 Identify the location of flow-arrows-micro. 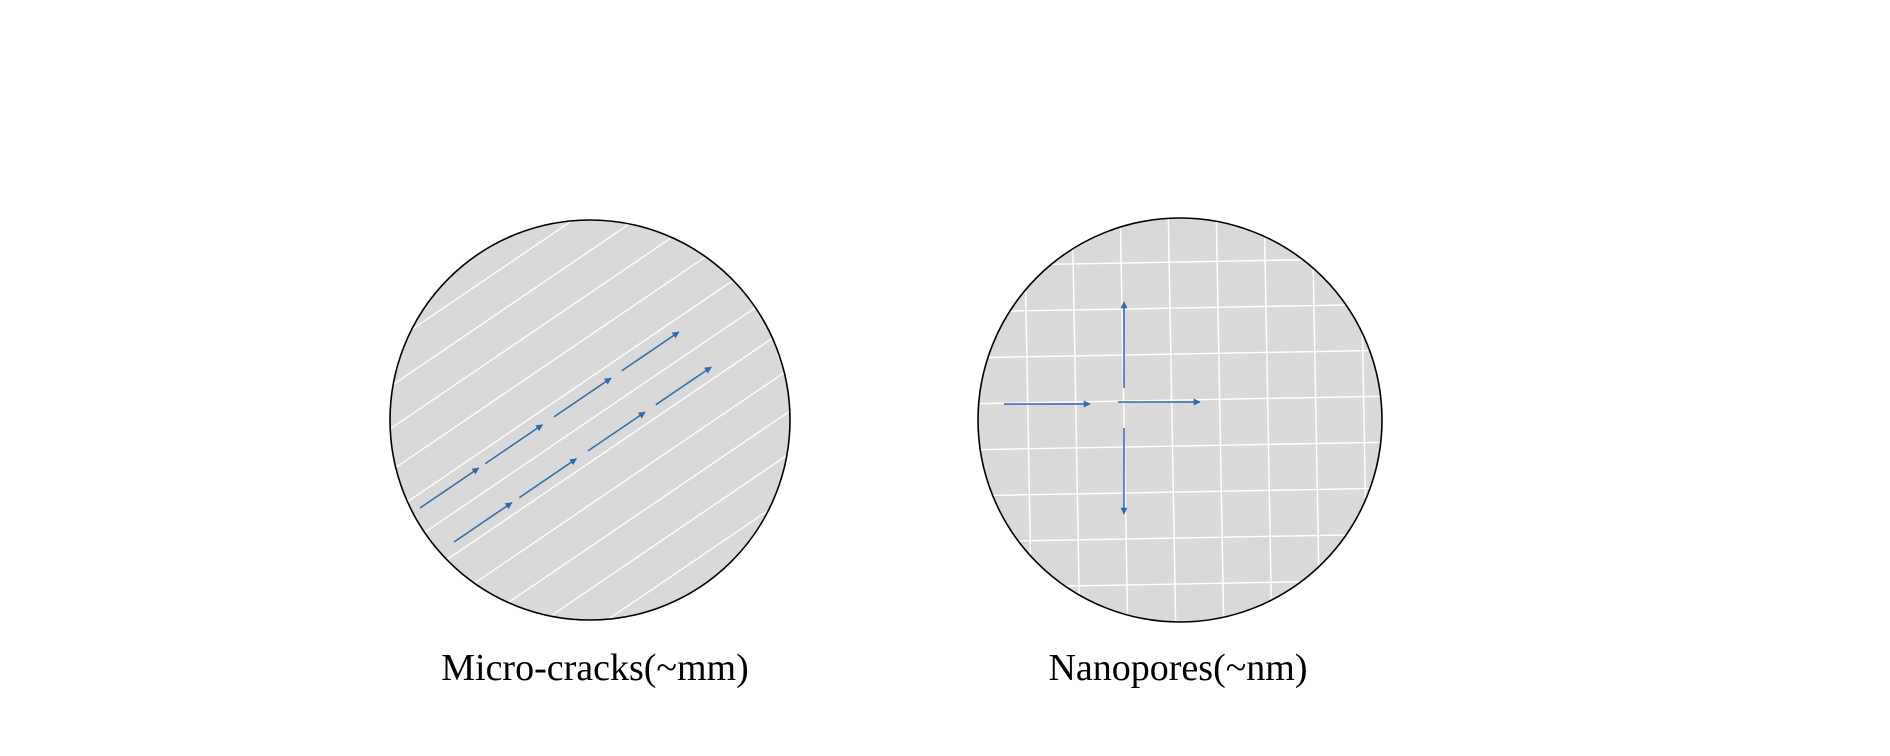
(565, 437).